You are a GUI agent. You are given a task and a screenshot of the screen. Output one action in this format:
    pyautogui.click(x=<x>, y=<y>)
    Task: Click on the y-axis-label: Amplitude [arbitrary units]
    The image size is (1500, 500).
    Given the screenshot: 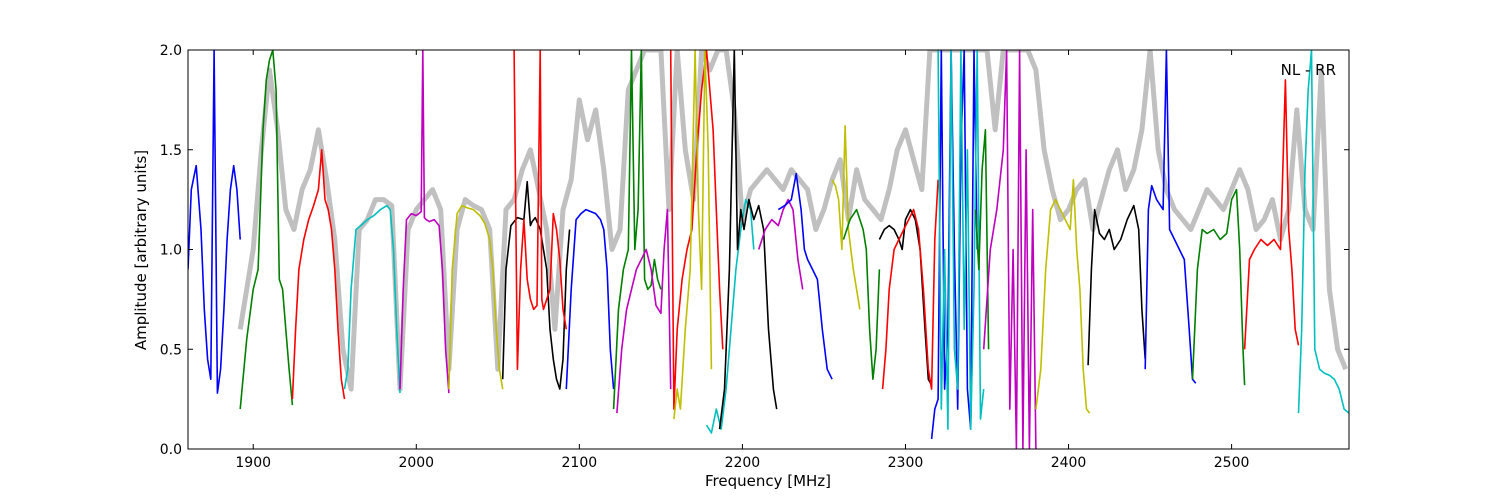 What is the action you would take?
    pyautogui.click(x=141, y=250)
    